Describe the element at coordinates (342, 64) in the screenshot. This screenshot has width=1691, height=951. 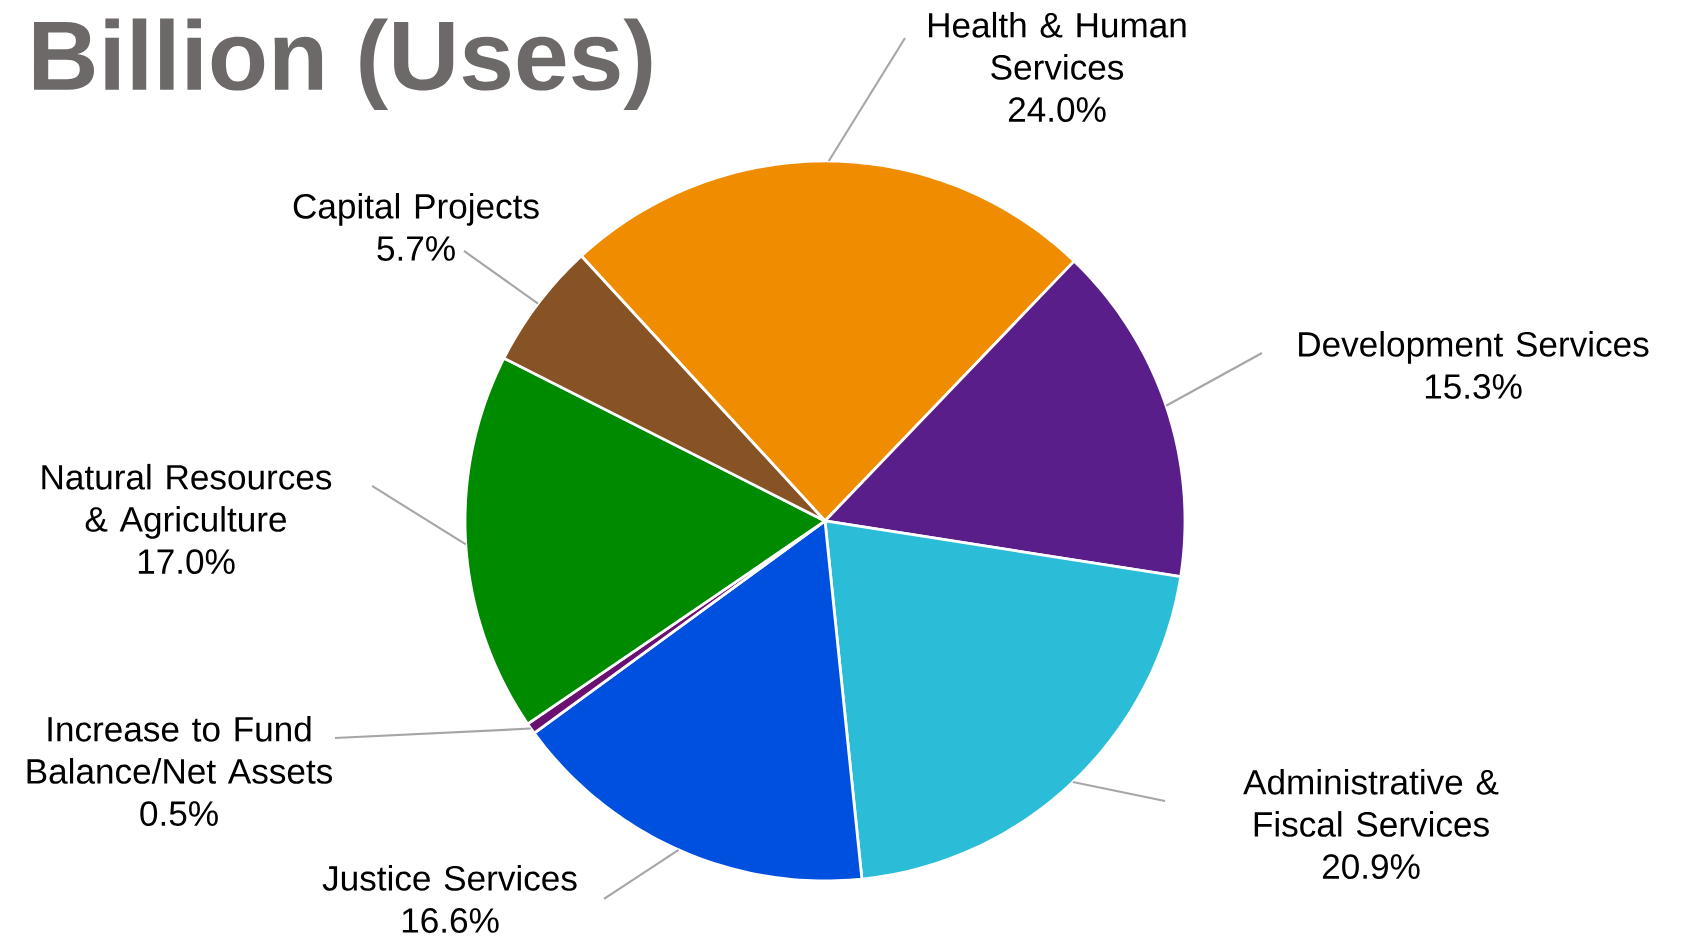
I see `chart-title: Billion (Uses)` at that location.